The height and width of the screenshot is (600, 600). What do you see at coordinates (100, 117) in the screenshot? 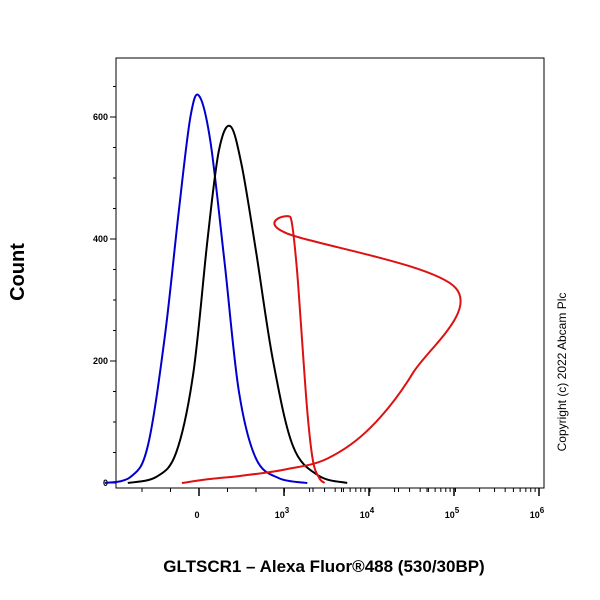
I see `y-tick-label: 600` at bounding box center [100, 117].